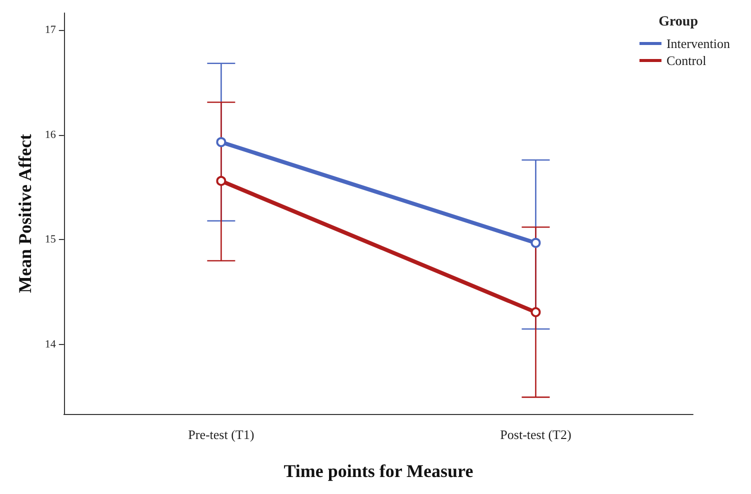 The image size is (751, 494). Describe the element at coordinates (25, 213) in the screenshot. I see `y-axis-title: Mean Positive Affect` at that location.